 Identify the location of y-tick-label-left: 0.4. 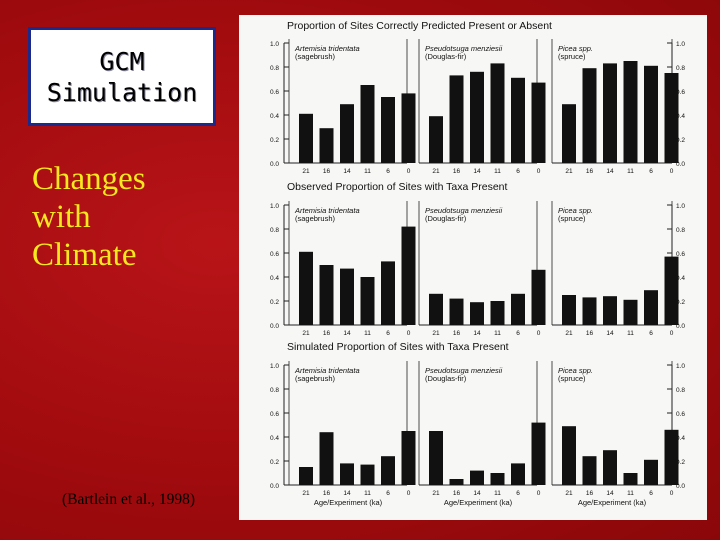
(274, 116).